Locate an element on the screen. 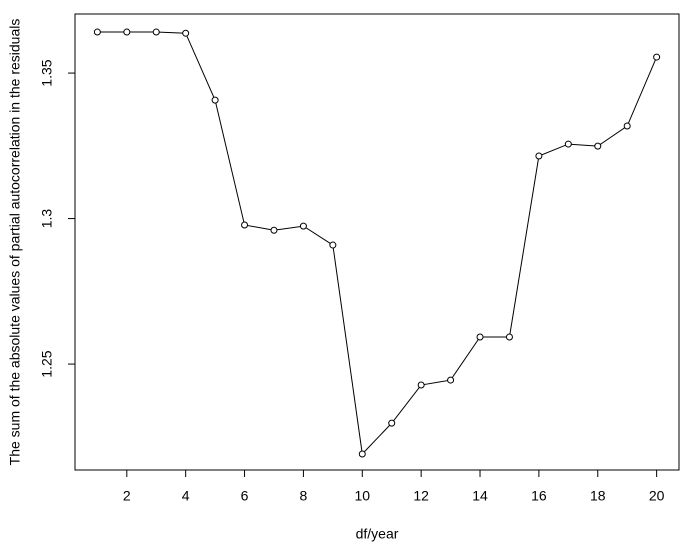  x-tick-label: 16 is located at coordinates (539, 496).